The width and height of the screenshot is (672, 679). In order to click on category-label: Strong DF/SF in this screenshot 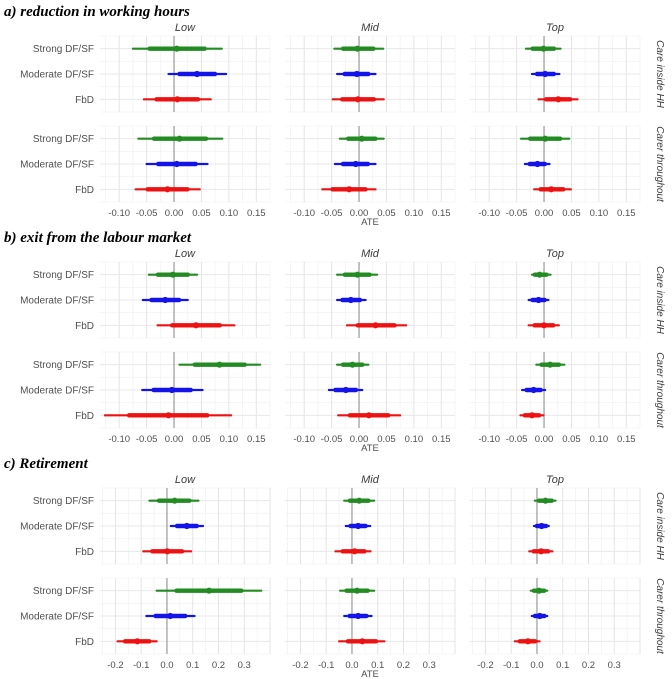, I will do `click(63, 49)`.